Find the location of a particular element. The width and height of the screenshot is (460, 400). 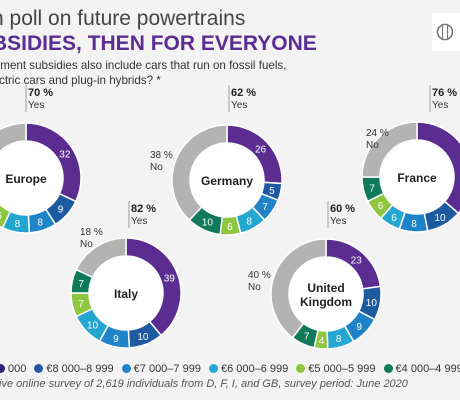

country-label: France is located at coordinates (417, 178).